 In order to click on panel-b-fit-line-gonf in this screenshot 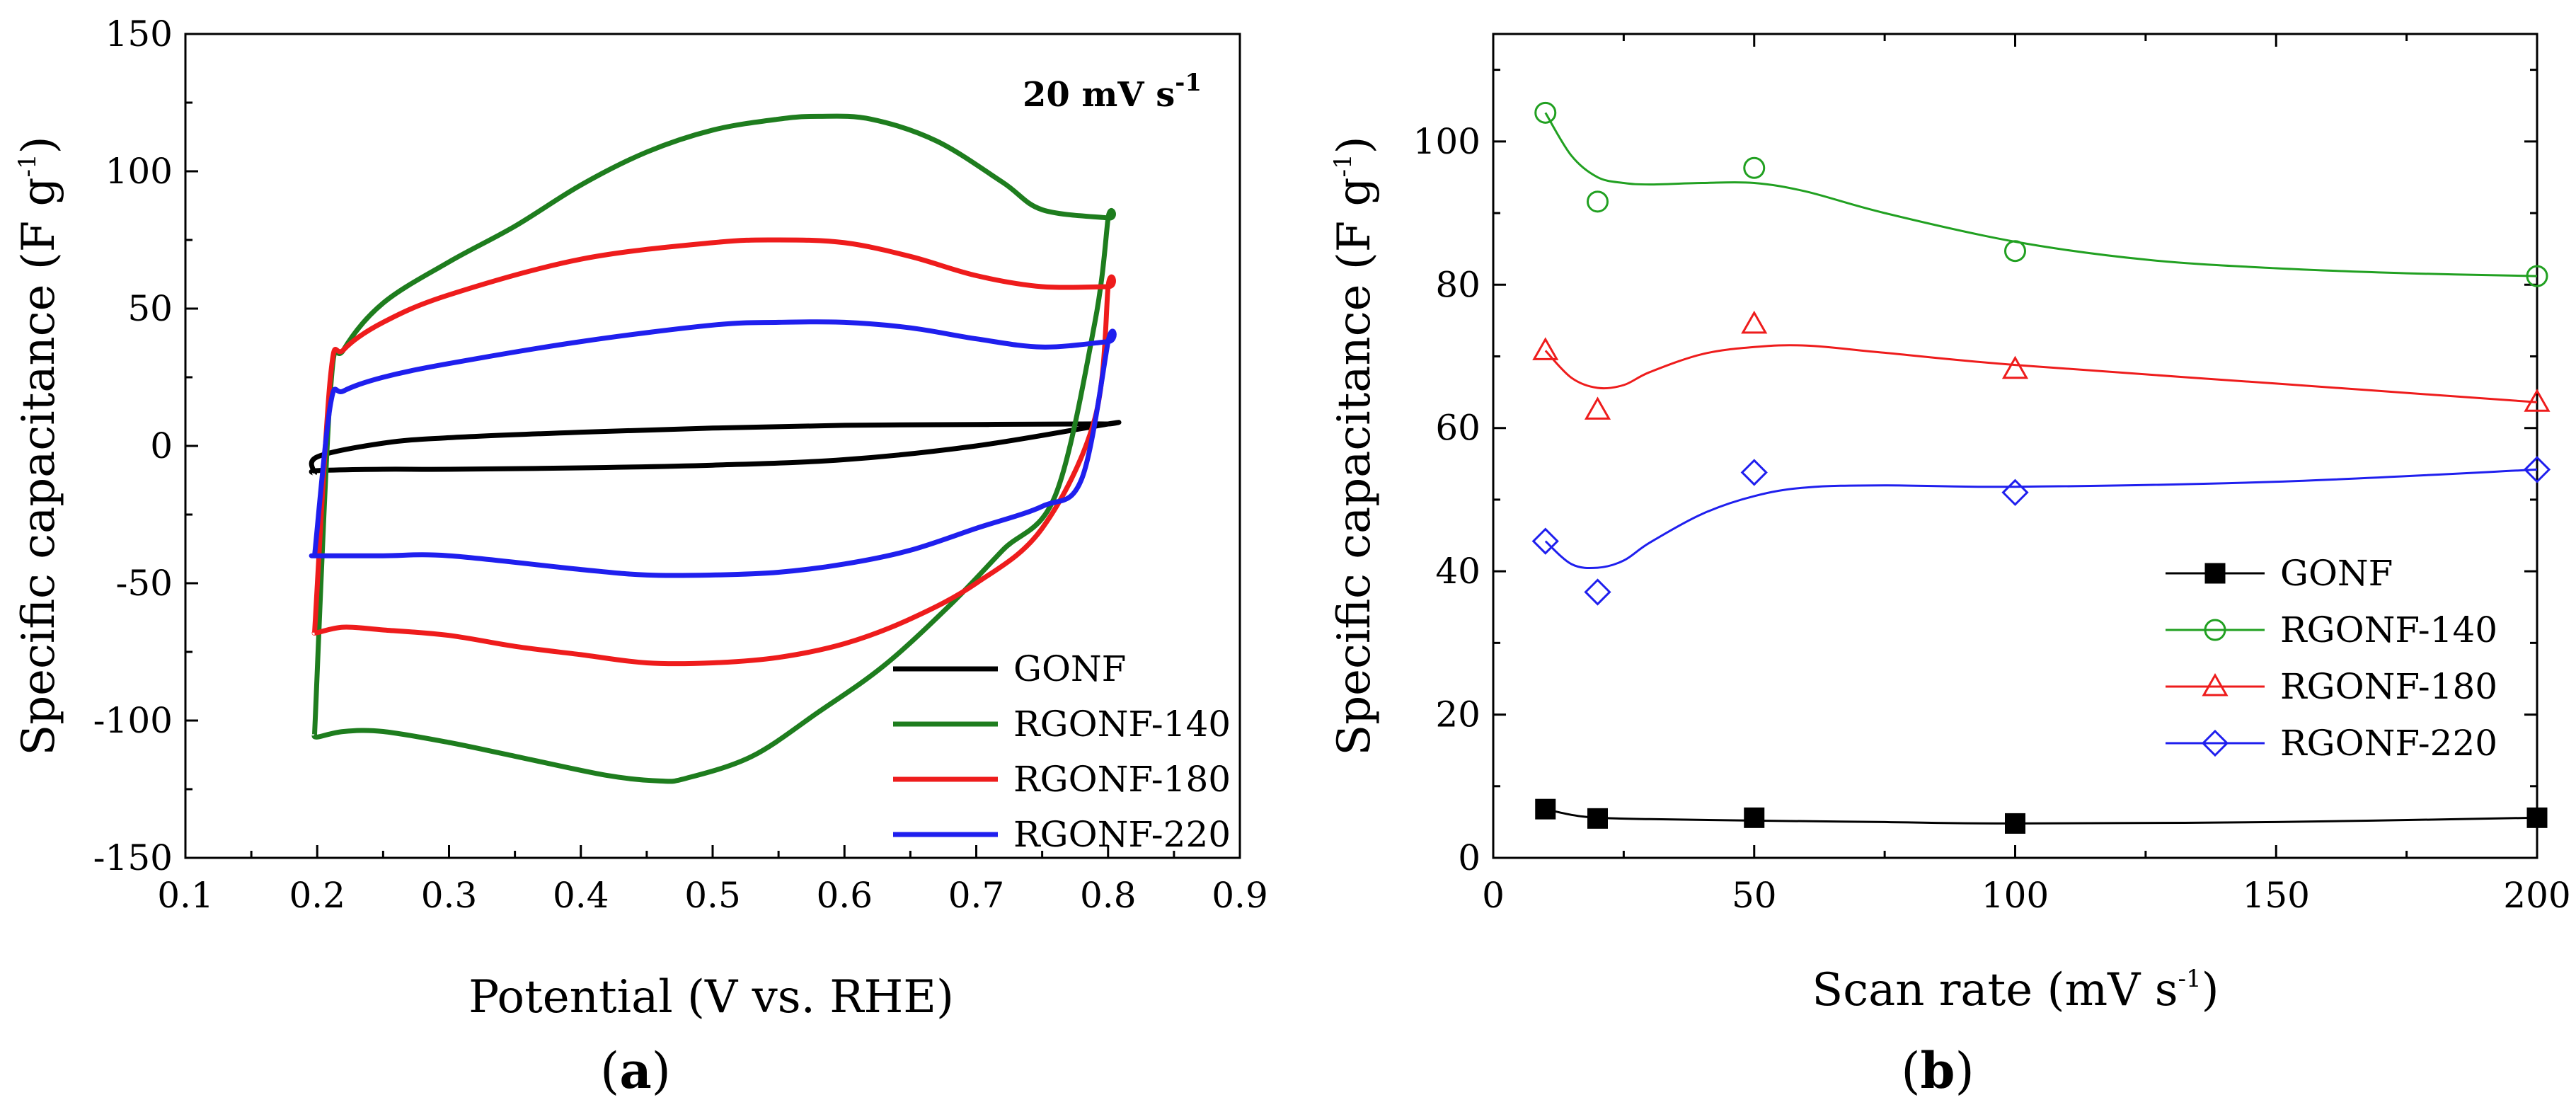, I will do `click(2042, 817)`.